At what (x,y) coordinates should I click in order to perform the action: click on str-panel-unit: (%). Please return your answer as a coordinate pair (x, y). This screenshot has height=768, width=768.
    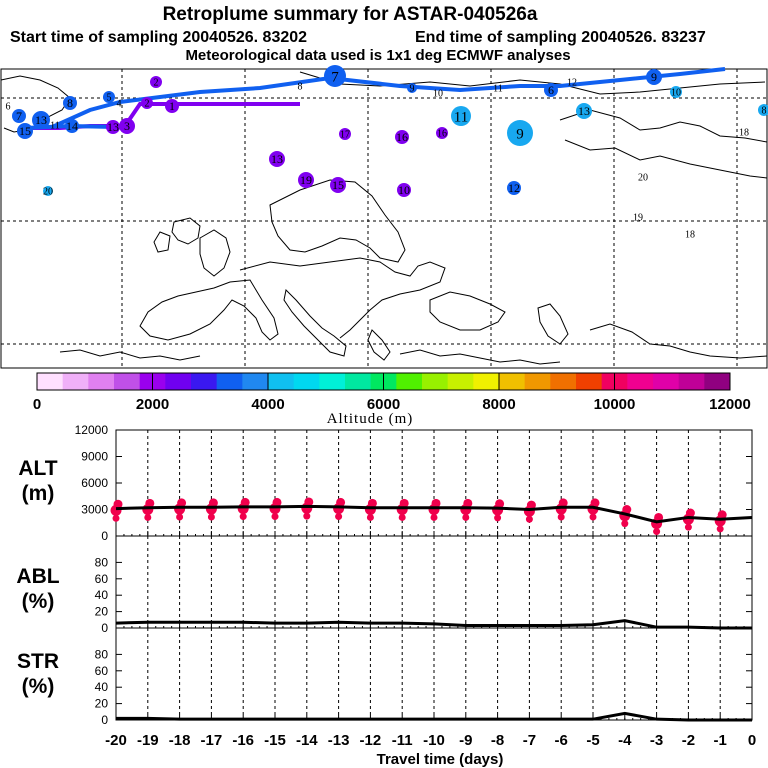
    Looking at the image, I should click on (38, 686).